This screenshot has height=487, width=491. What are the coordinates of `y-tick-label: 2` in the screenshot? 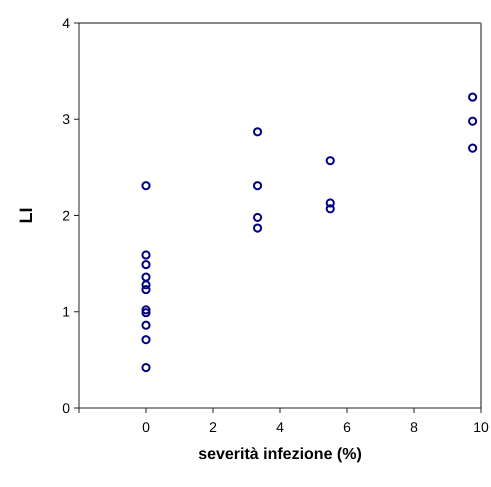 It's located at (66, 215).